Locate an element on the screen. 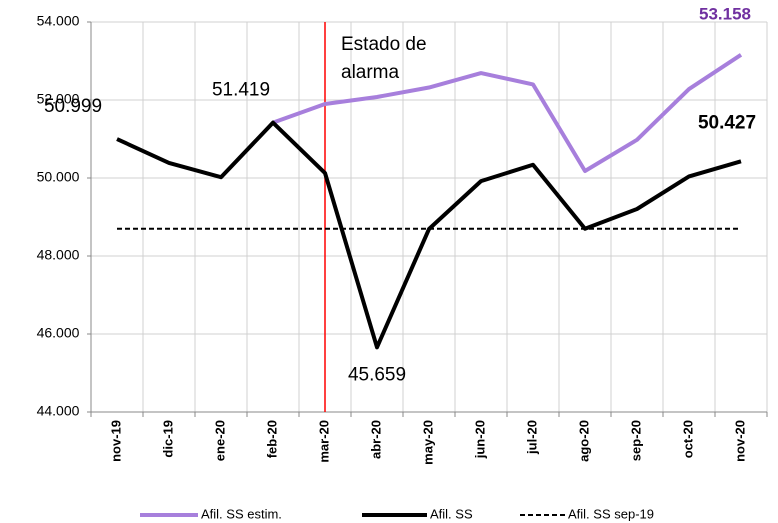 The width and height of the screenshot is (778, 523). x-tick-label: nov-20 is located at coordinates (739, 441).